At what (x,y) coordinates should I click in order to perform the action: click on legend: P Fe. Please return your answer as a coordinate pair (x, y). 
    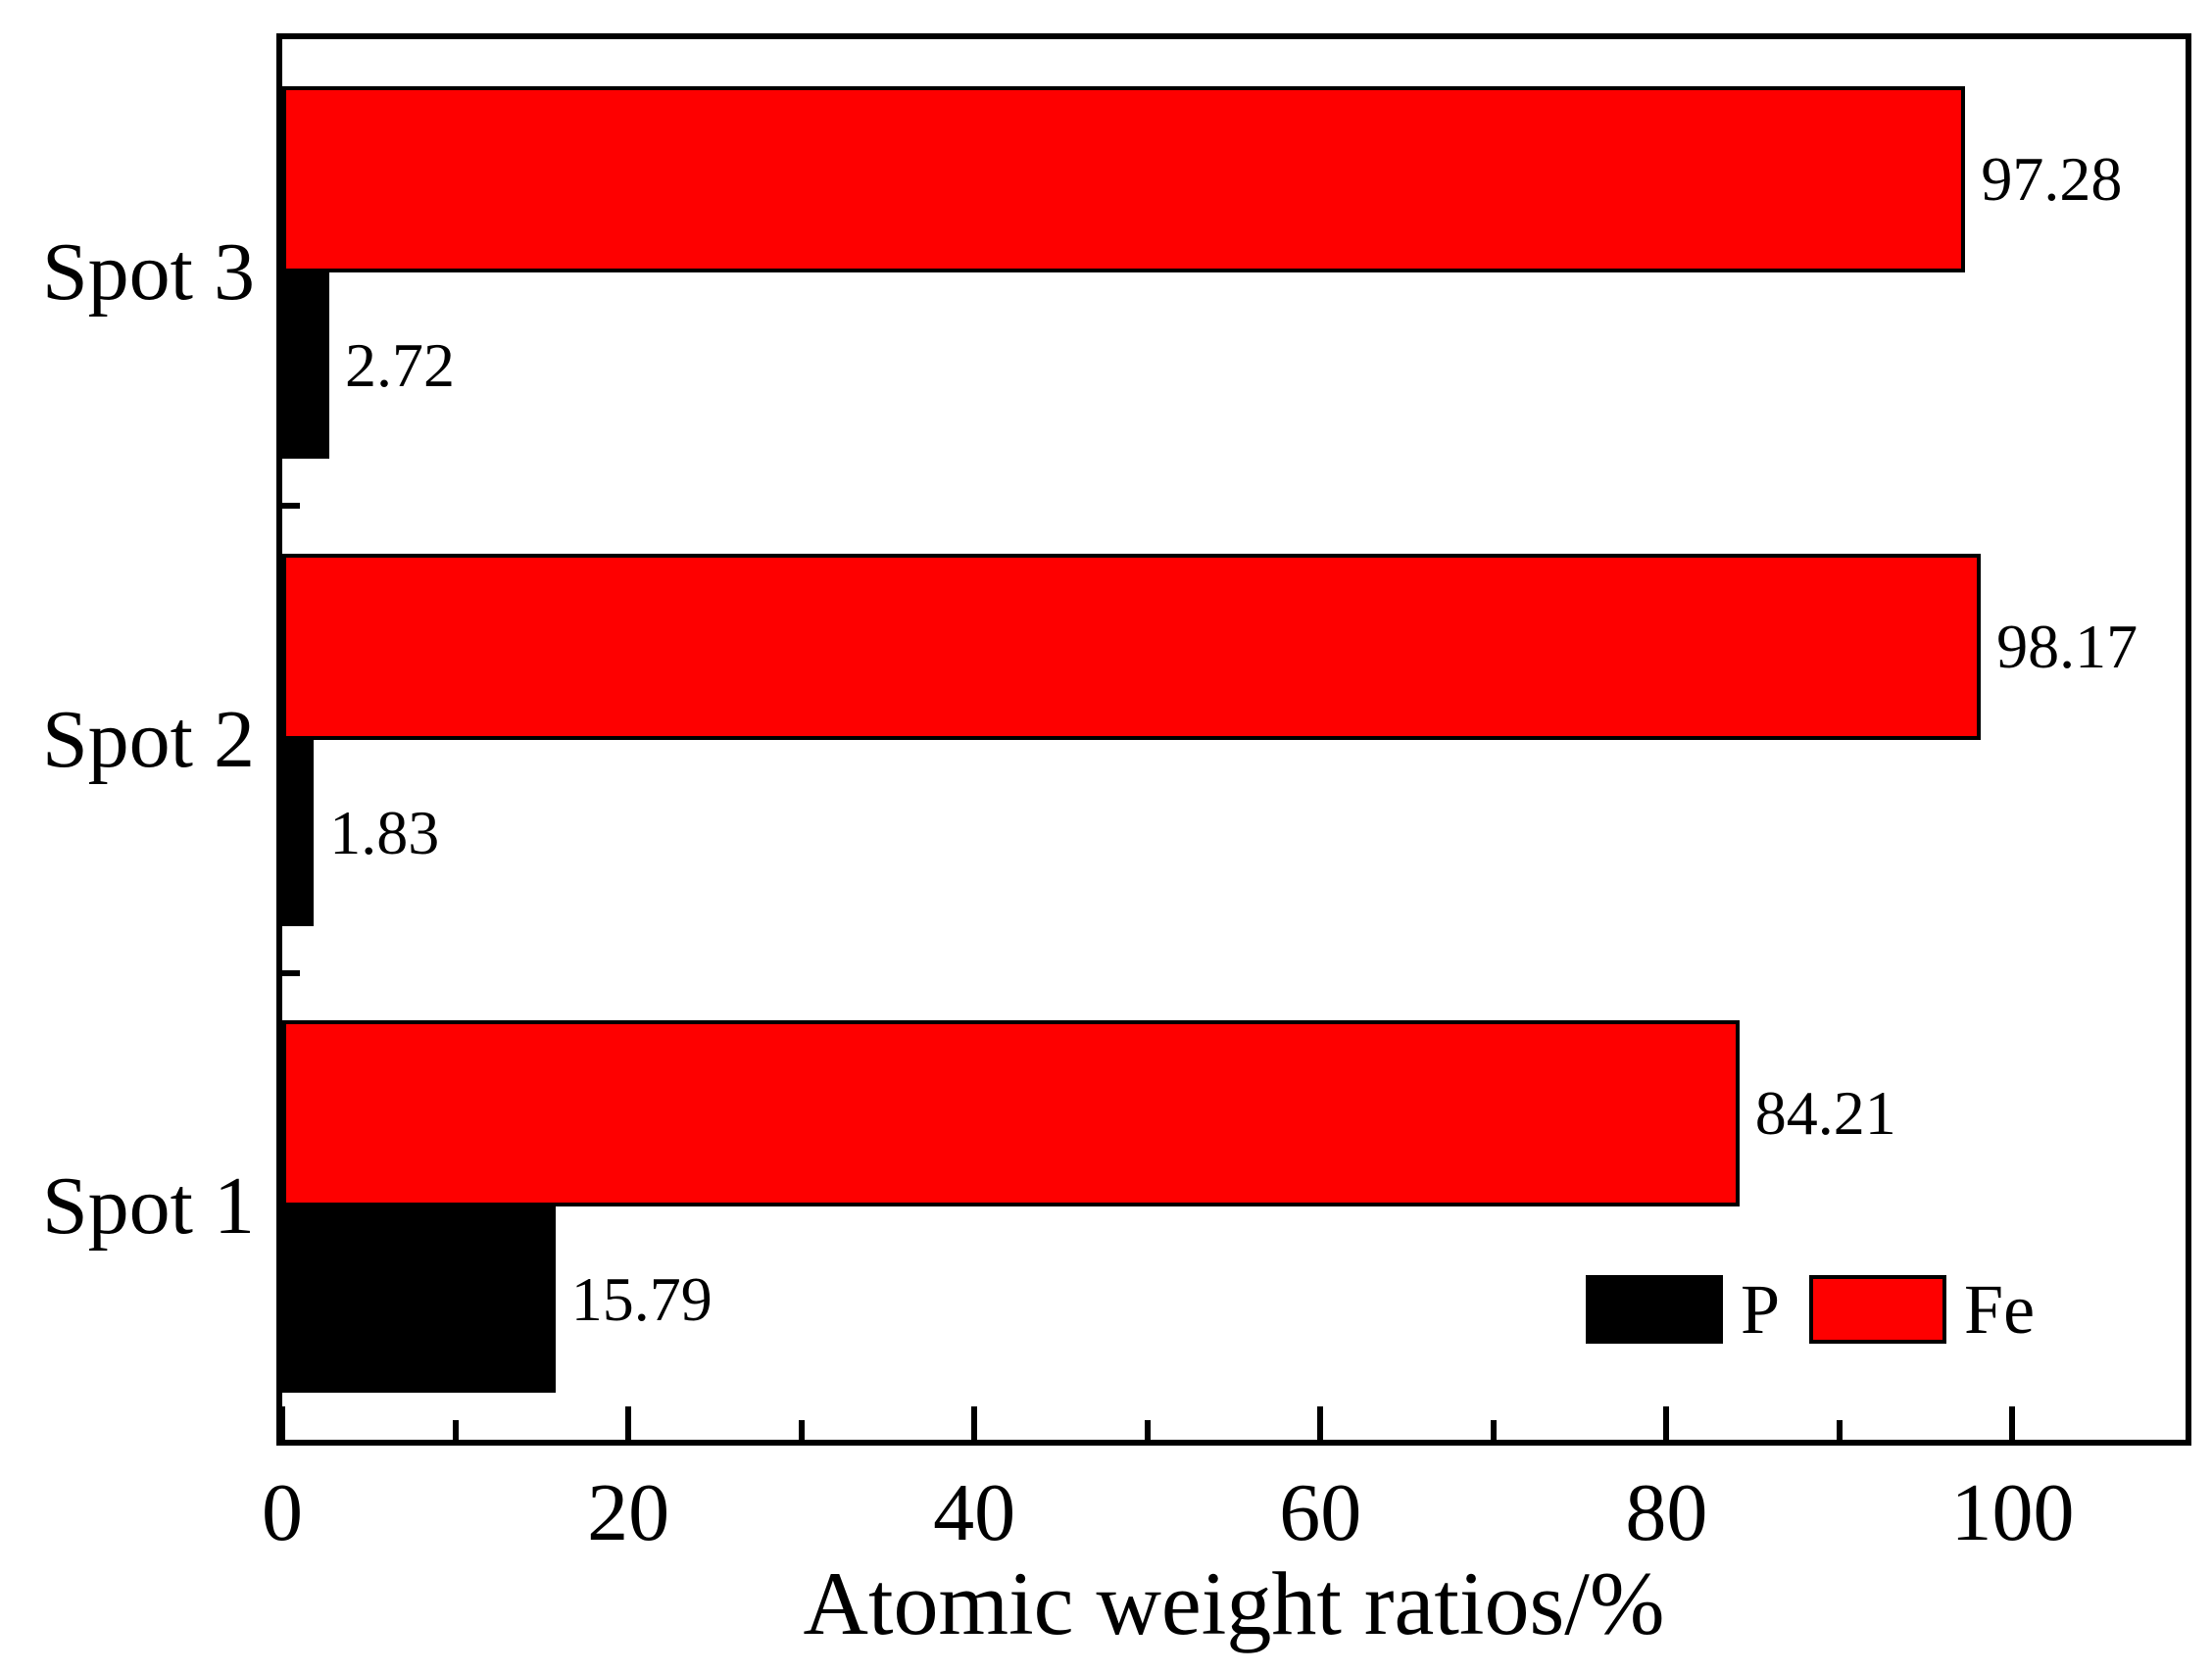
    Looking at the image, I should click on (1825, 1310).